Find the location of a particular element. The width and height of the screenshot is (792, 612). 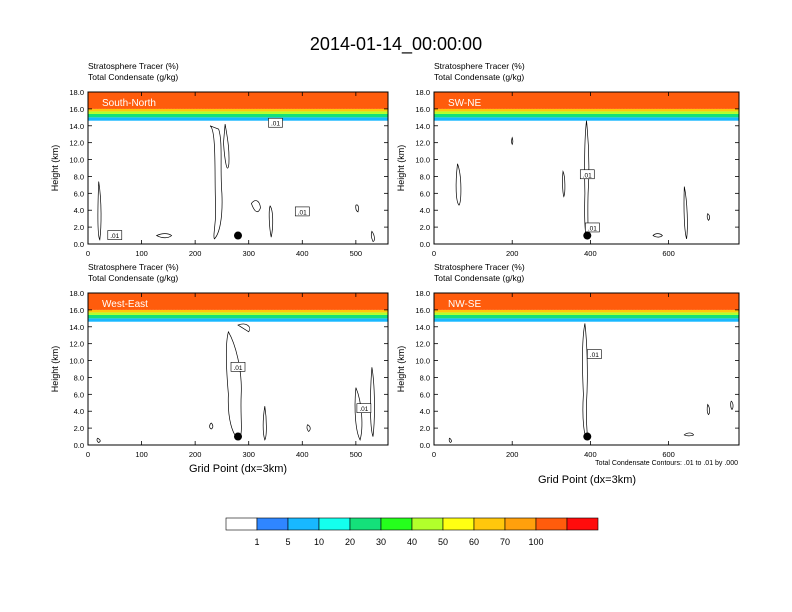

x-tick-label: 0 is located at coordinates (434, 454).